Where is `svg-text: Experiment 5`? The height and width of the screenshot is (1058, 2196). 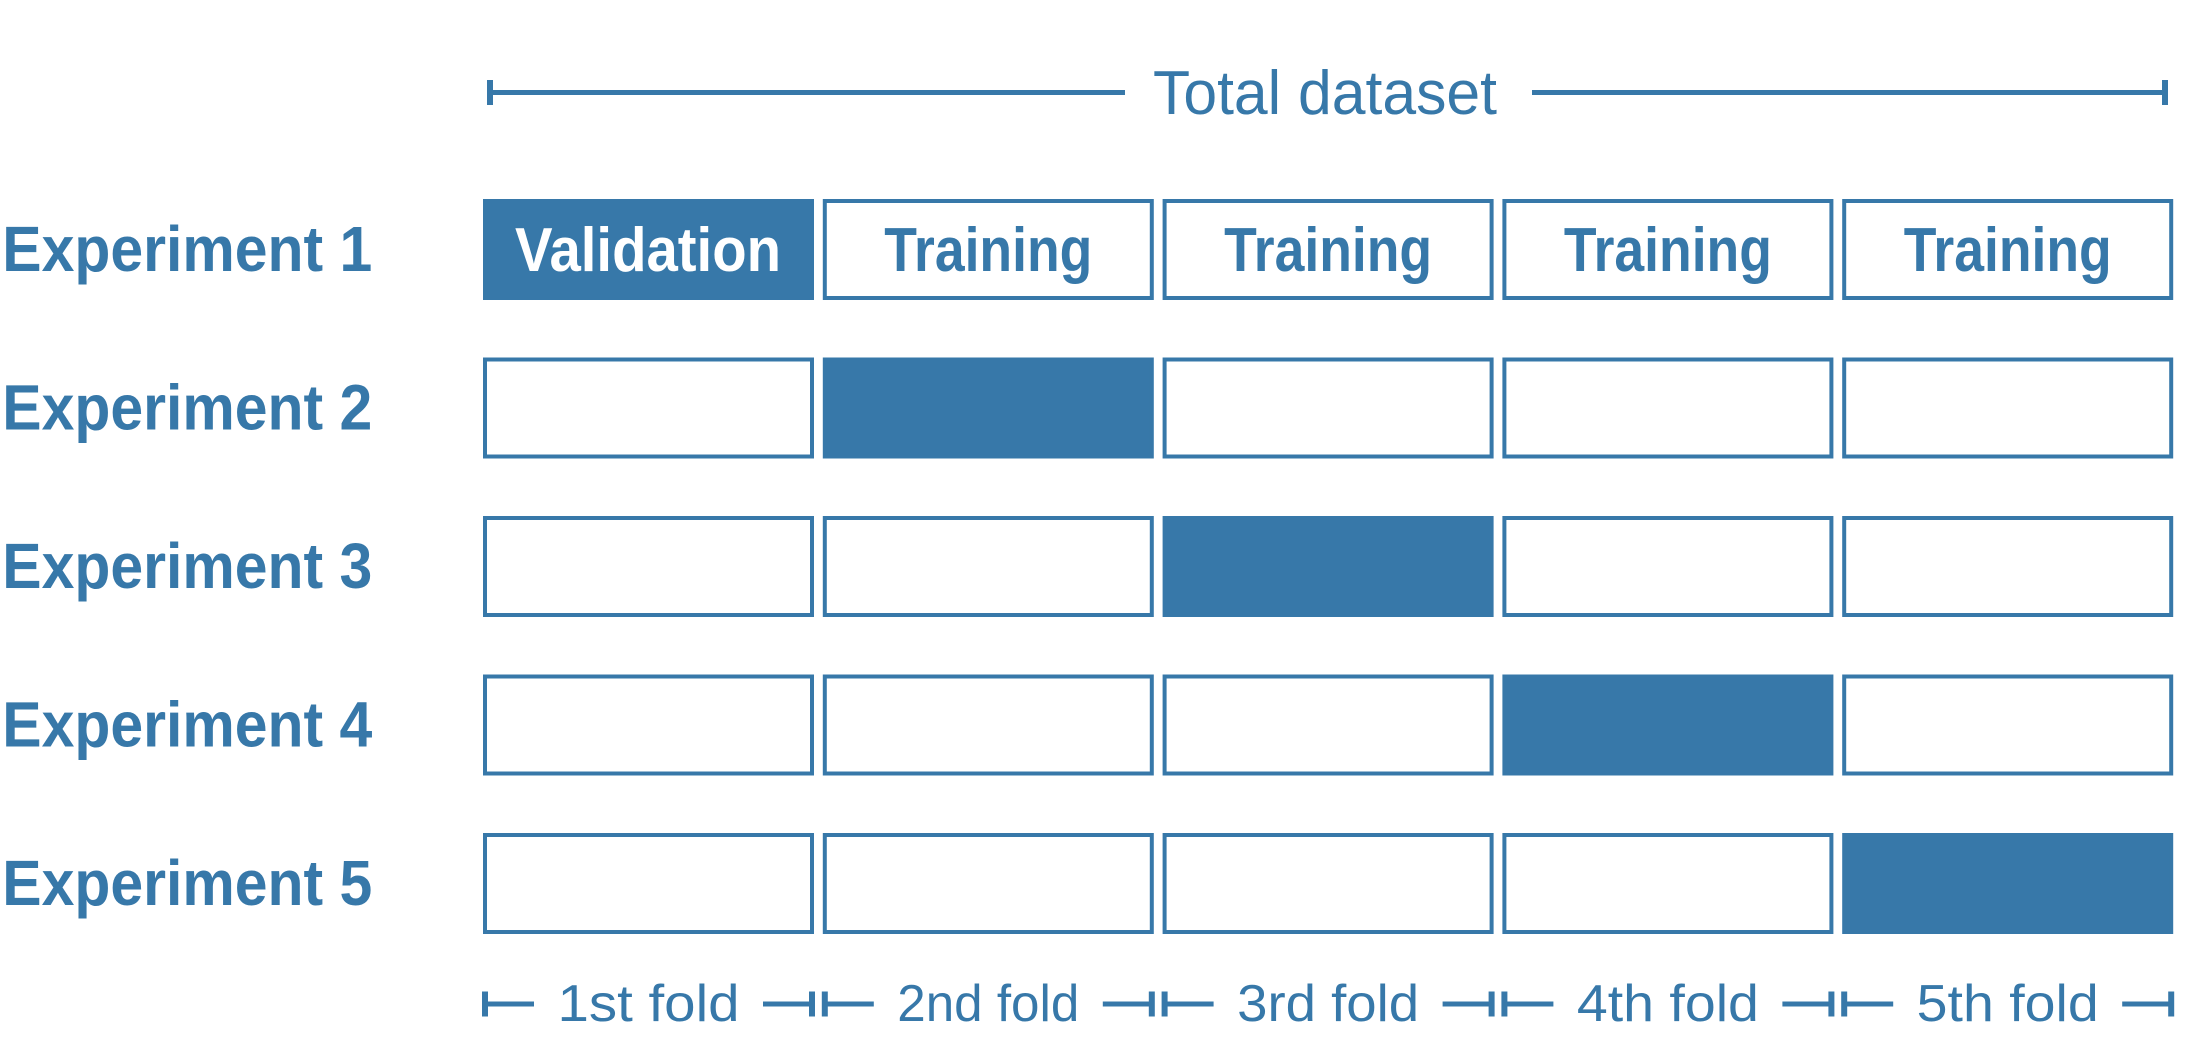 svg-text: Experiment 5 is located at coordinates (187, 883).